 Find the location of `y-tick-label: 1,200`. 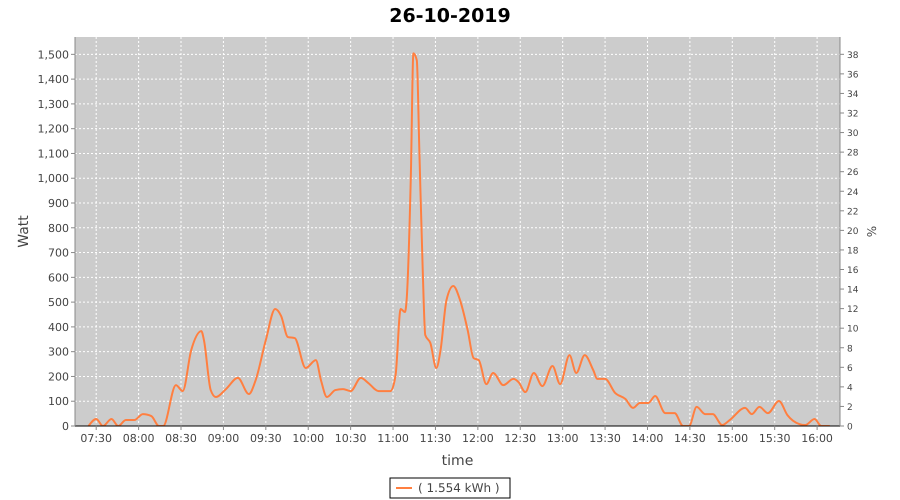

y-tick-label: 1,200 is located at coordinates (53, 129).